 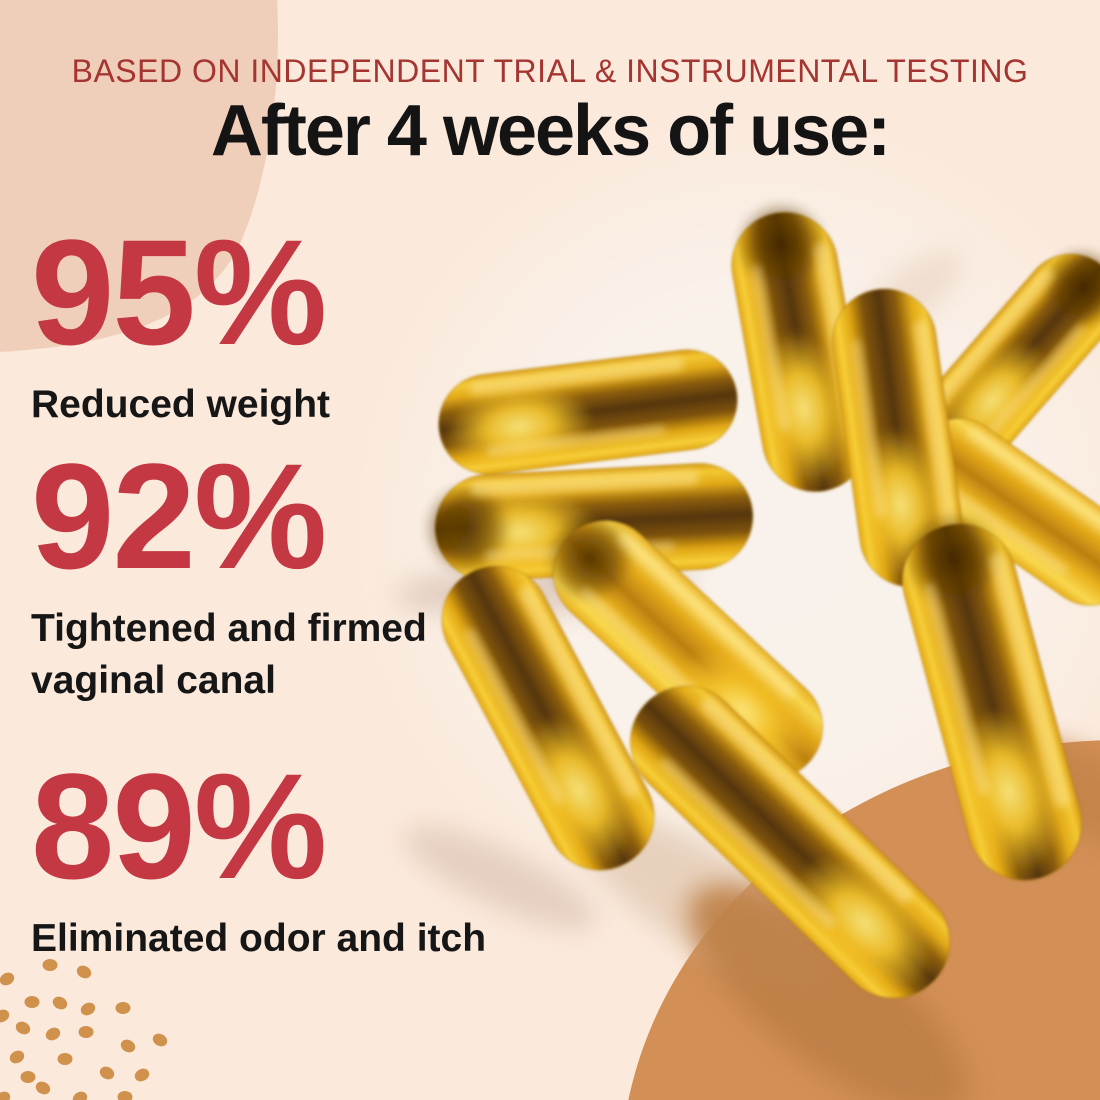 I want to click on stat-value: 89%, so click(x=179, y=826).